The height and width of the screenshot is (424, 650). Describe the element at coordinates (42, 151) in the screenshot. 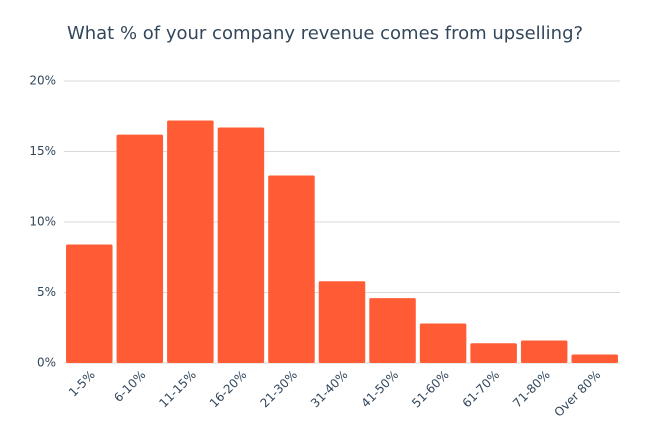

I see `y-tick-label: 15%` at that location.